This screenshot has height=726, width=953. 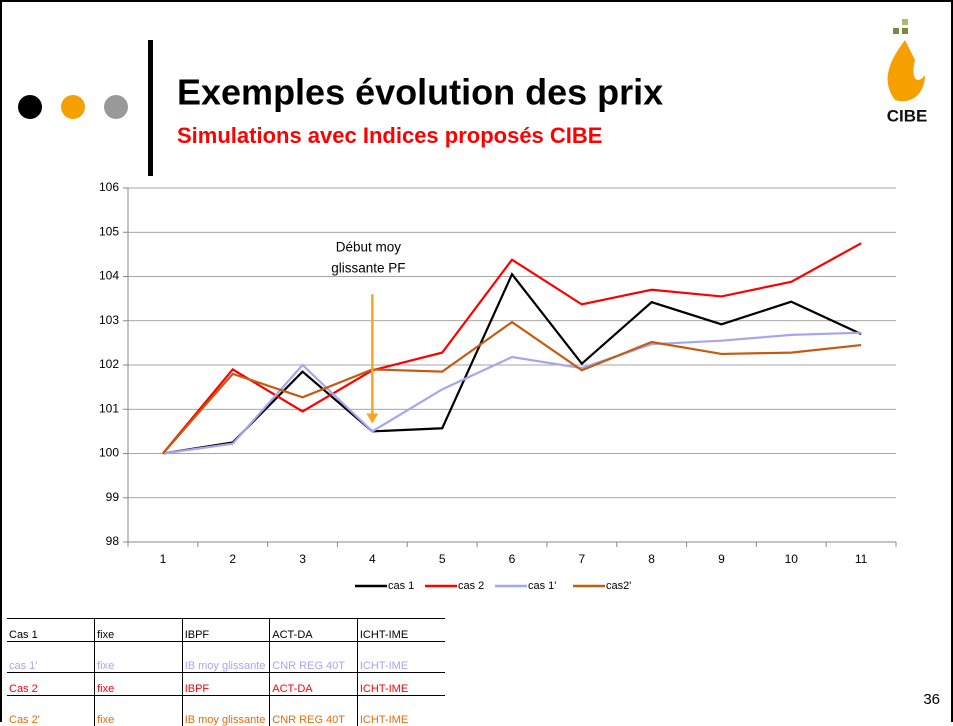 What do you see at coordinates (792, 559) in the screenshot?
I see `x-tick-label: 10` at bounding box center [792, 559].